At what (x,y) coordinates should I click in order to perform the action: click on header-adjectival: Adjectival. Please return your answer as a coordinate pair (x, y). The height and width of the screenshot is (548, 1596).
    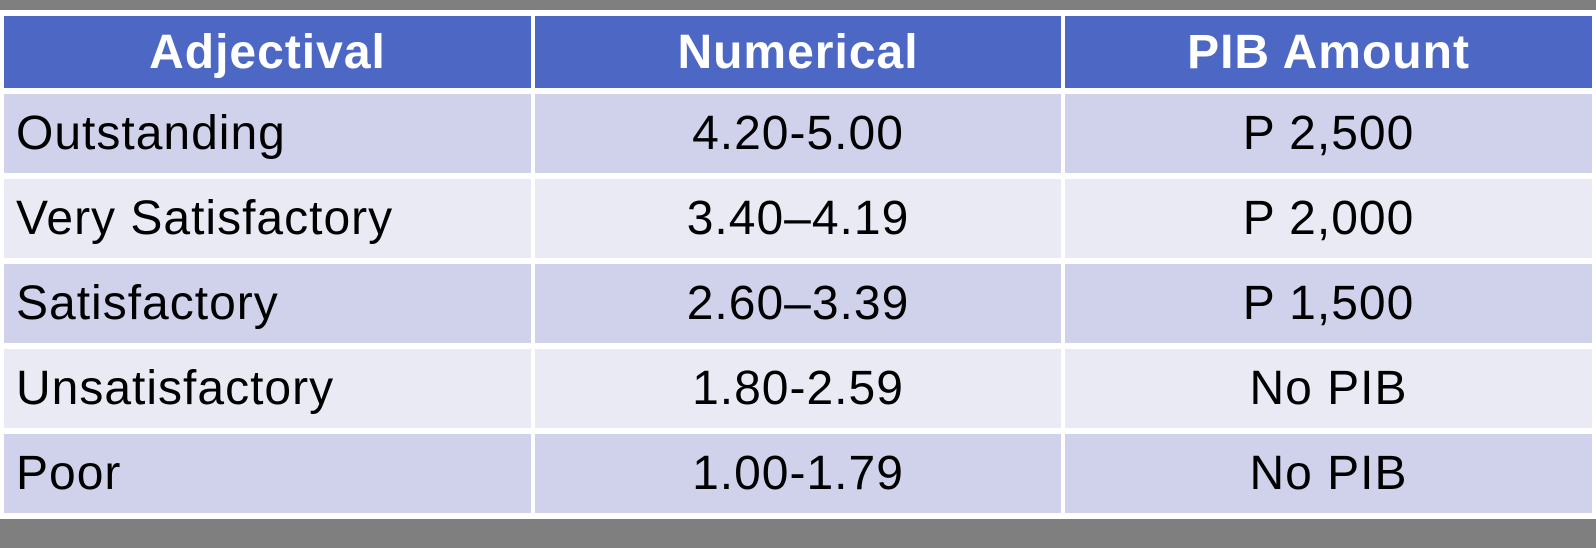
    Looking at the image, I should click on (267, 52).